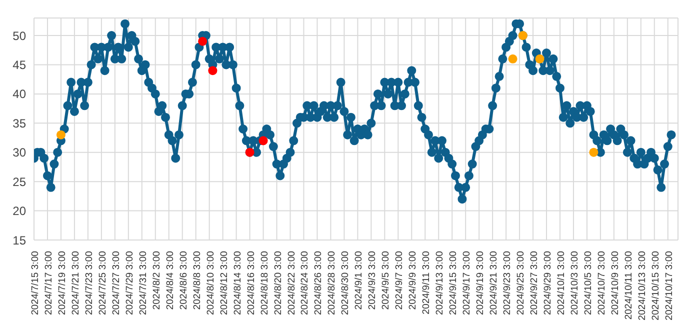 Image resolution: width=700 pixels, height=327 pixels. What do you see at coordinates (574, 283) in the screenshot?
I see `x-tick-label: 2024/10/3 3:00` at bounding box center [574, 283].